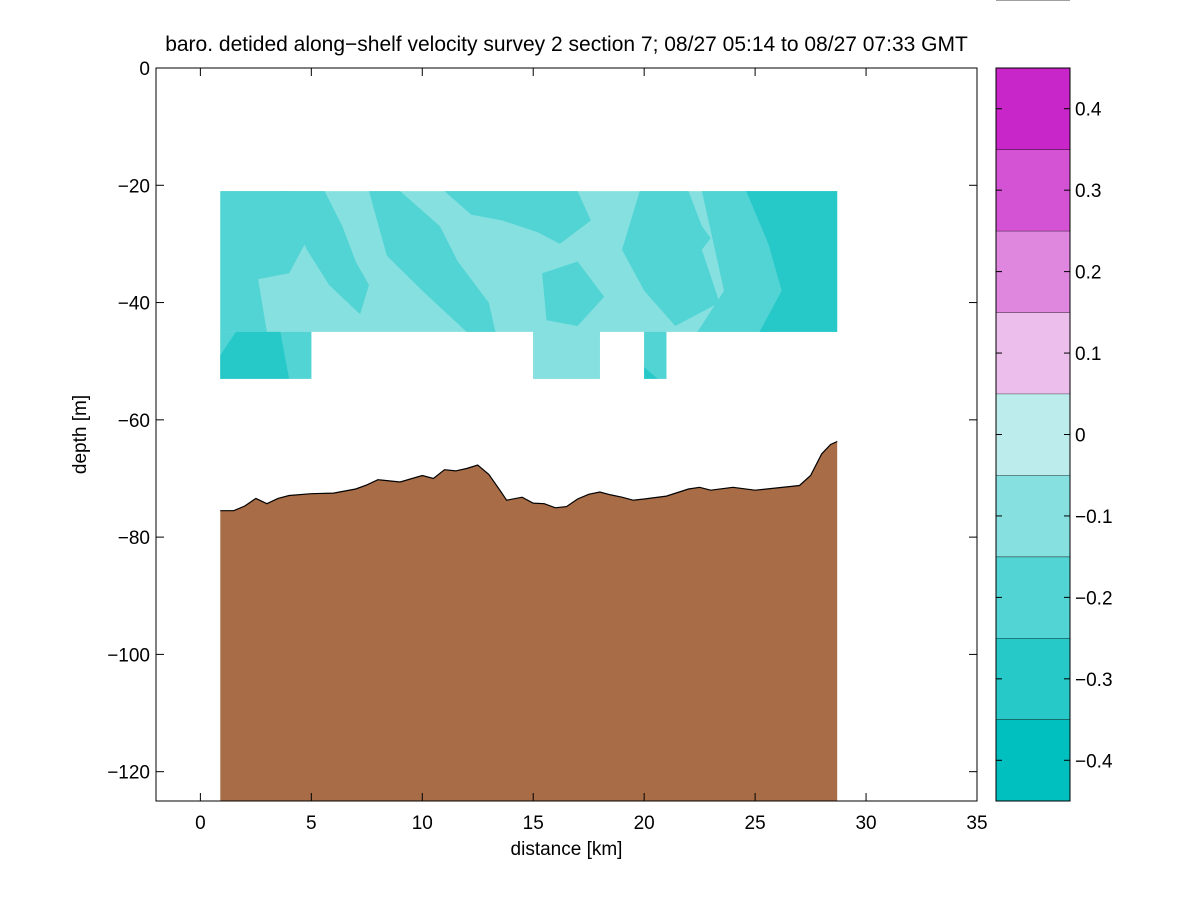 The height and width of the screenshot is (906, 1201). What do you see at coordinates (134, 186) in the screenshot?
I see `y-tick-label-1: −20` at bounding box center [134, 186].